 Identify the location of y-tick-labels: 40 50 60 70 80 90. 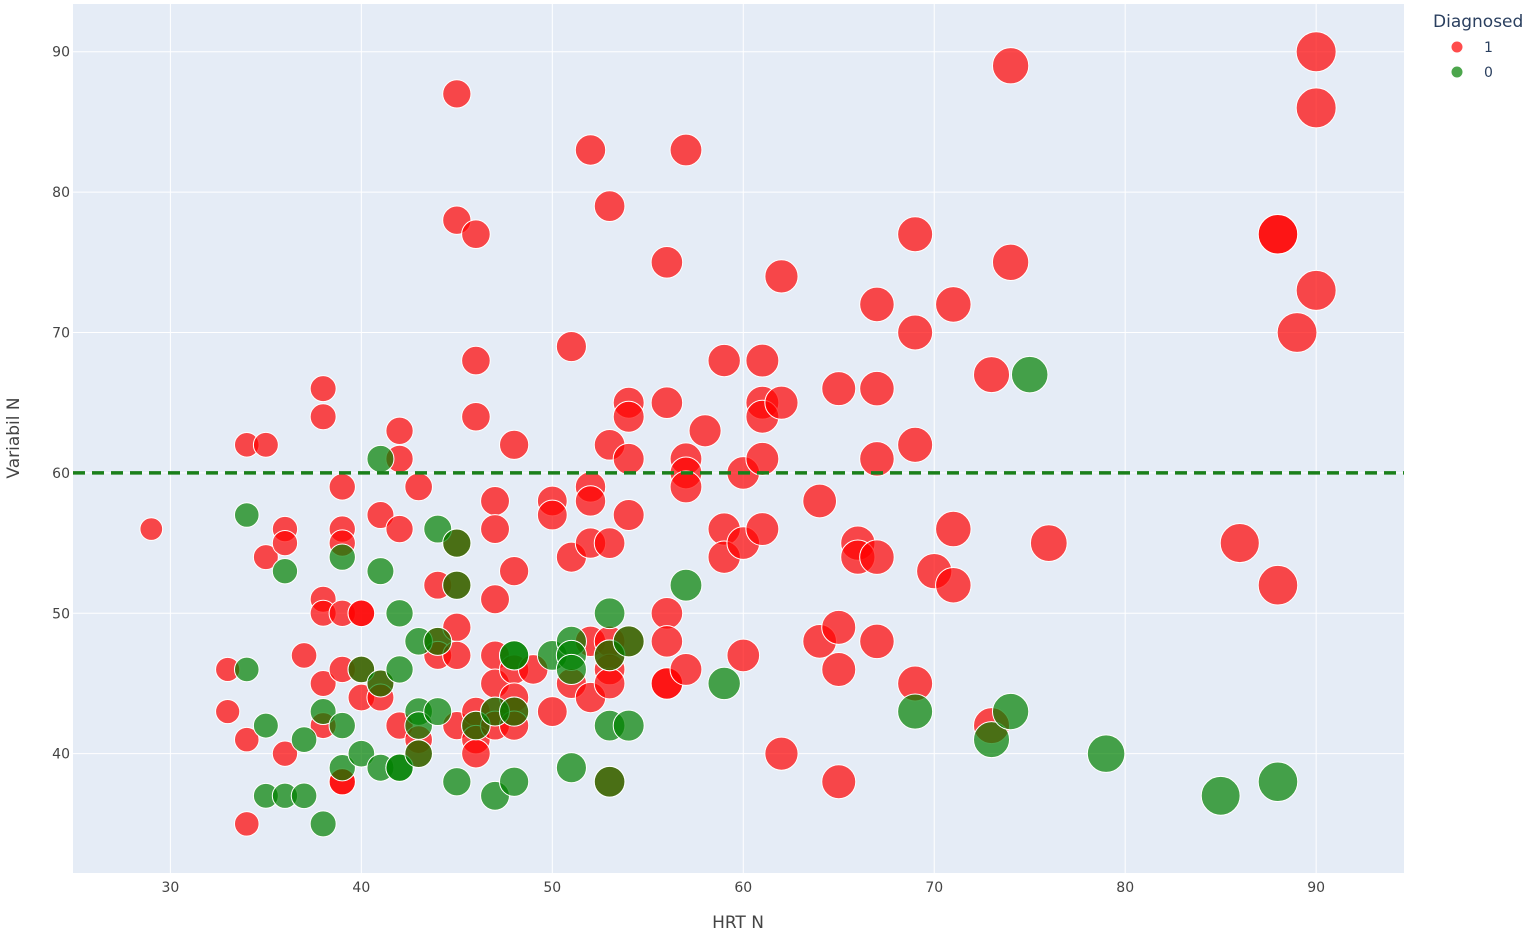
(61, 404).